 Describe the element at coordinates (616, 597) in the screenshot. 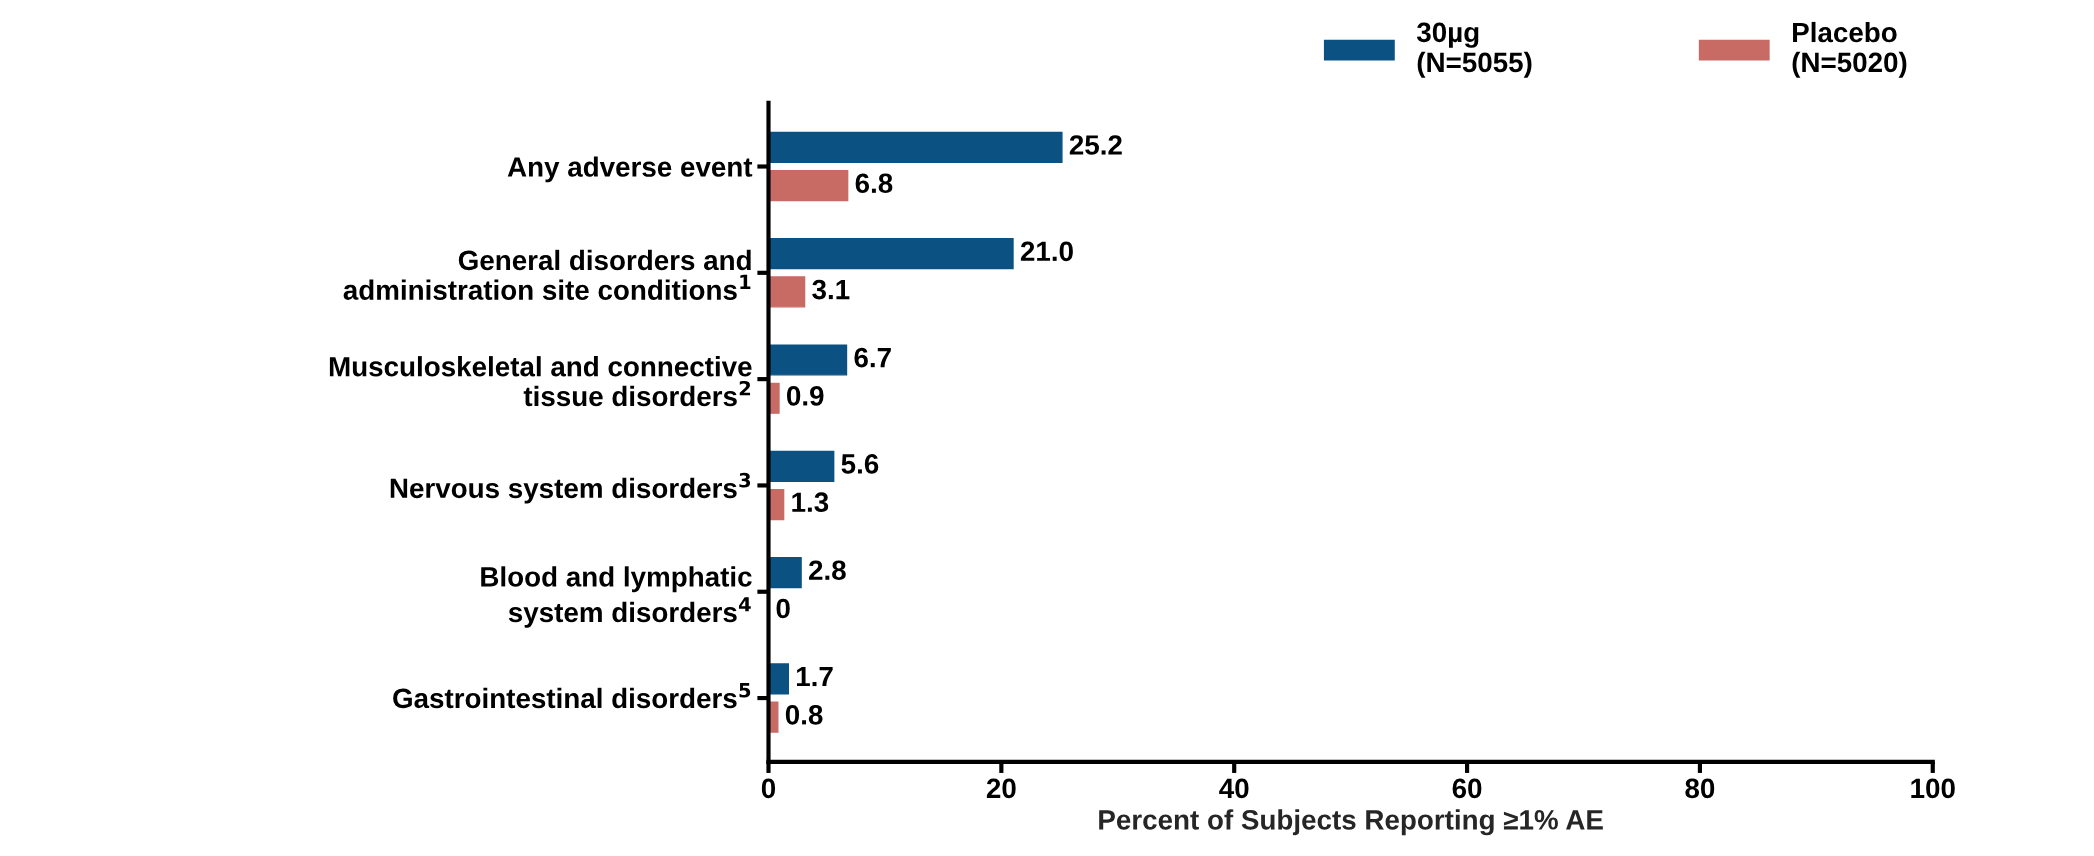

I see `y-tick-label: Blood and lymphatic system disorders$^{4}$` at that location.